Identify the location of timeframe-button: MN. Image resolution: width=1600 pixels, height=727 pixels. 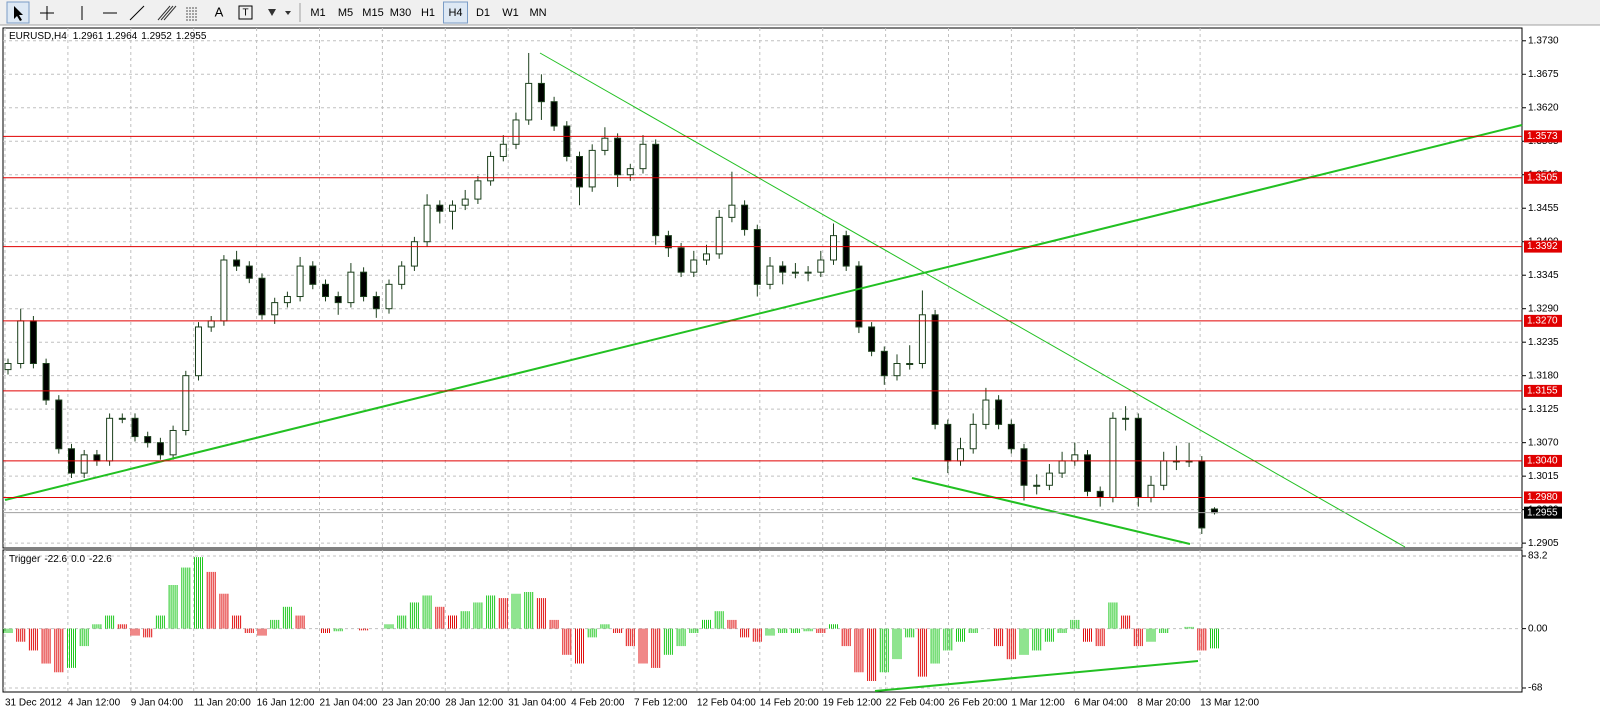
(537, 13).